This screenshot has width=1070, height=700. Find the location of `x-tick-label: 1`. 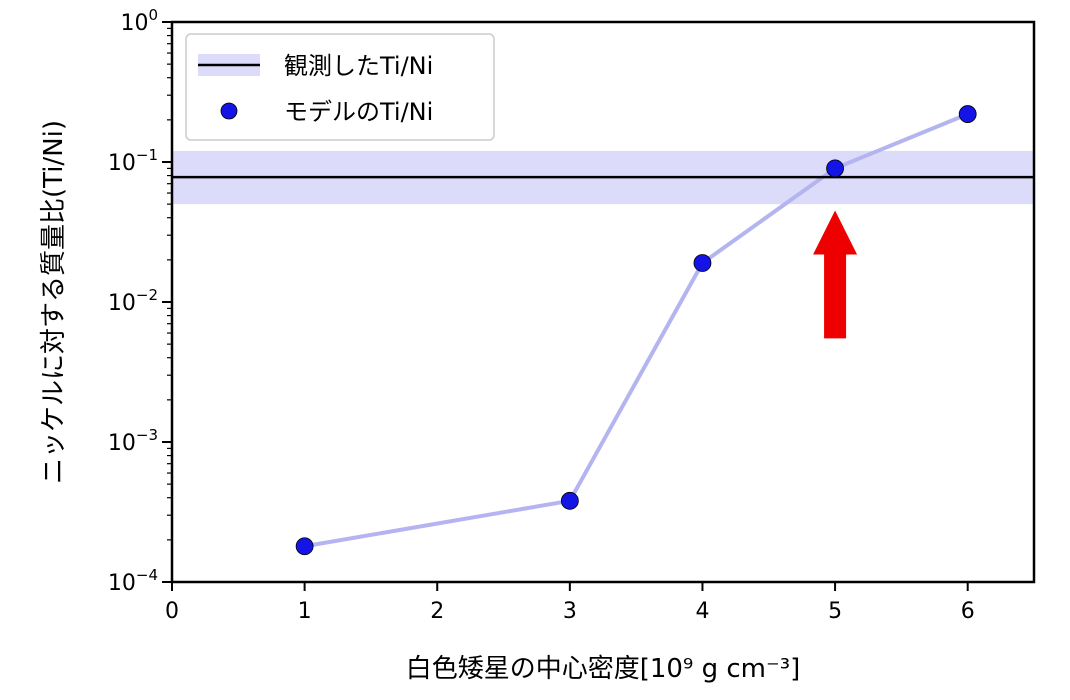

x-tick-label: 1 is located at coordinates (305, 611).